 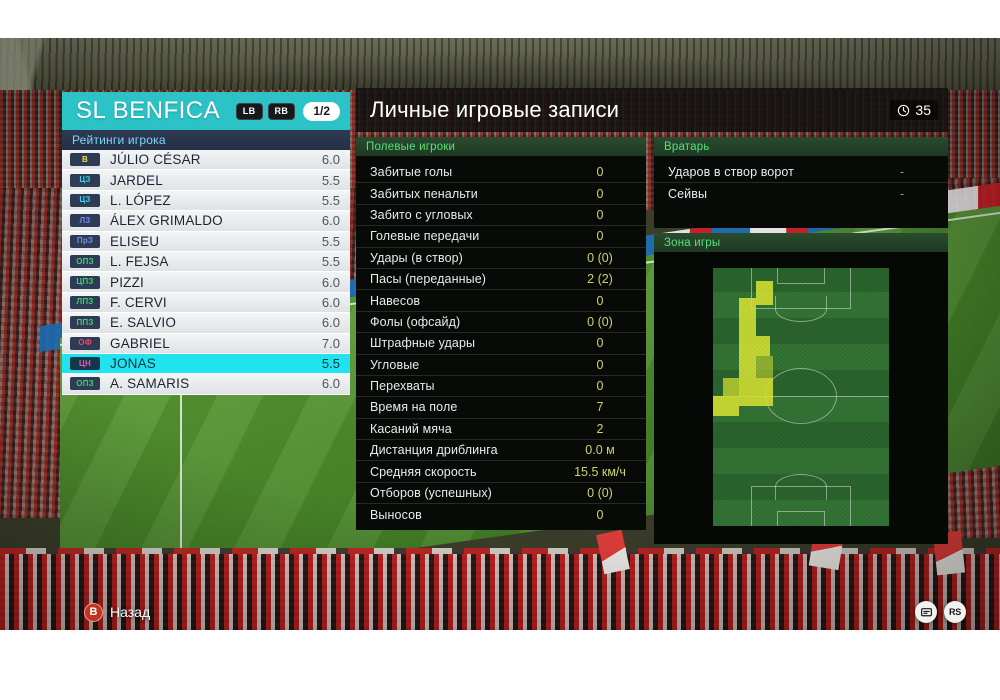 What do you see at coordinates (501, 237) in the screenshot?
I see `stat-row: Голевые передачи 0` at bounding box center [501, 237].